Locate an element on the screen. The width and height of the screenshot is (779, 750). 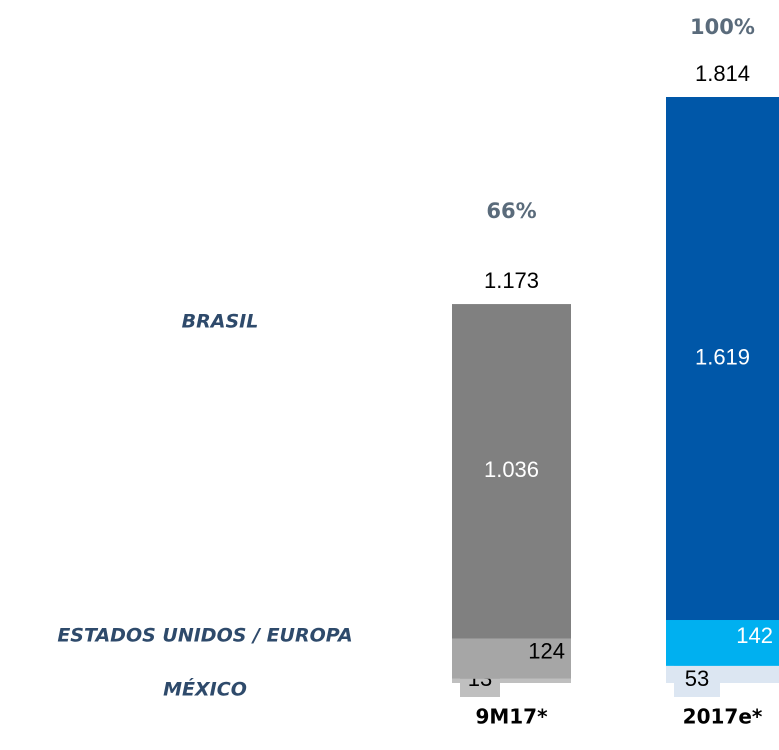
share-label: 100% is located at coordinates (722, 27).